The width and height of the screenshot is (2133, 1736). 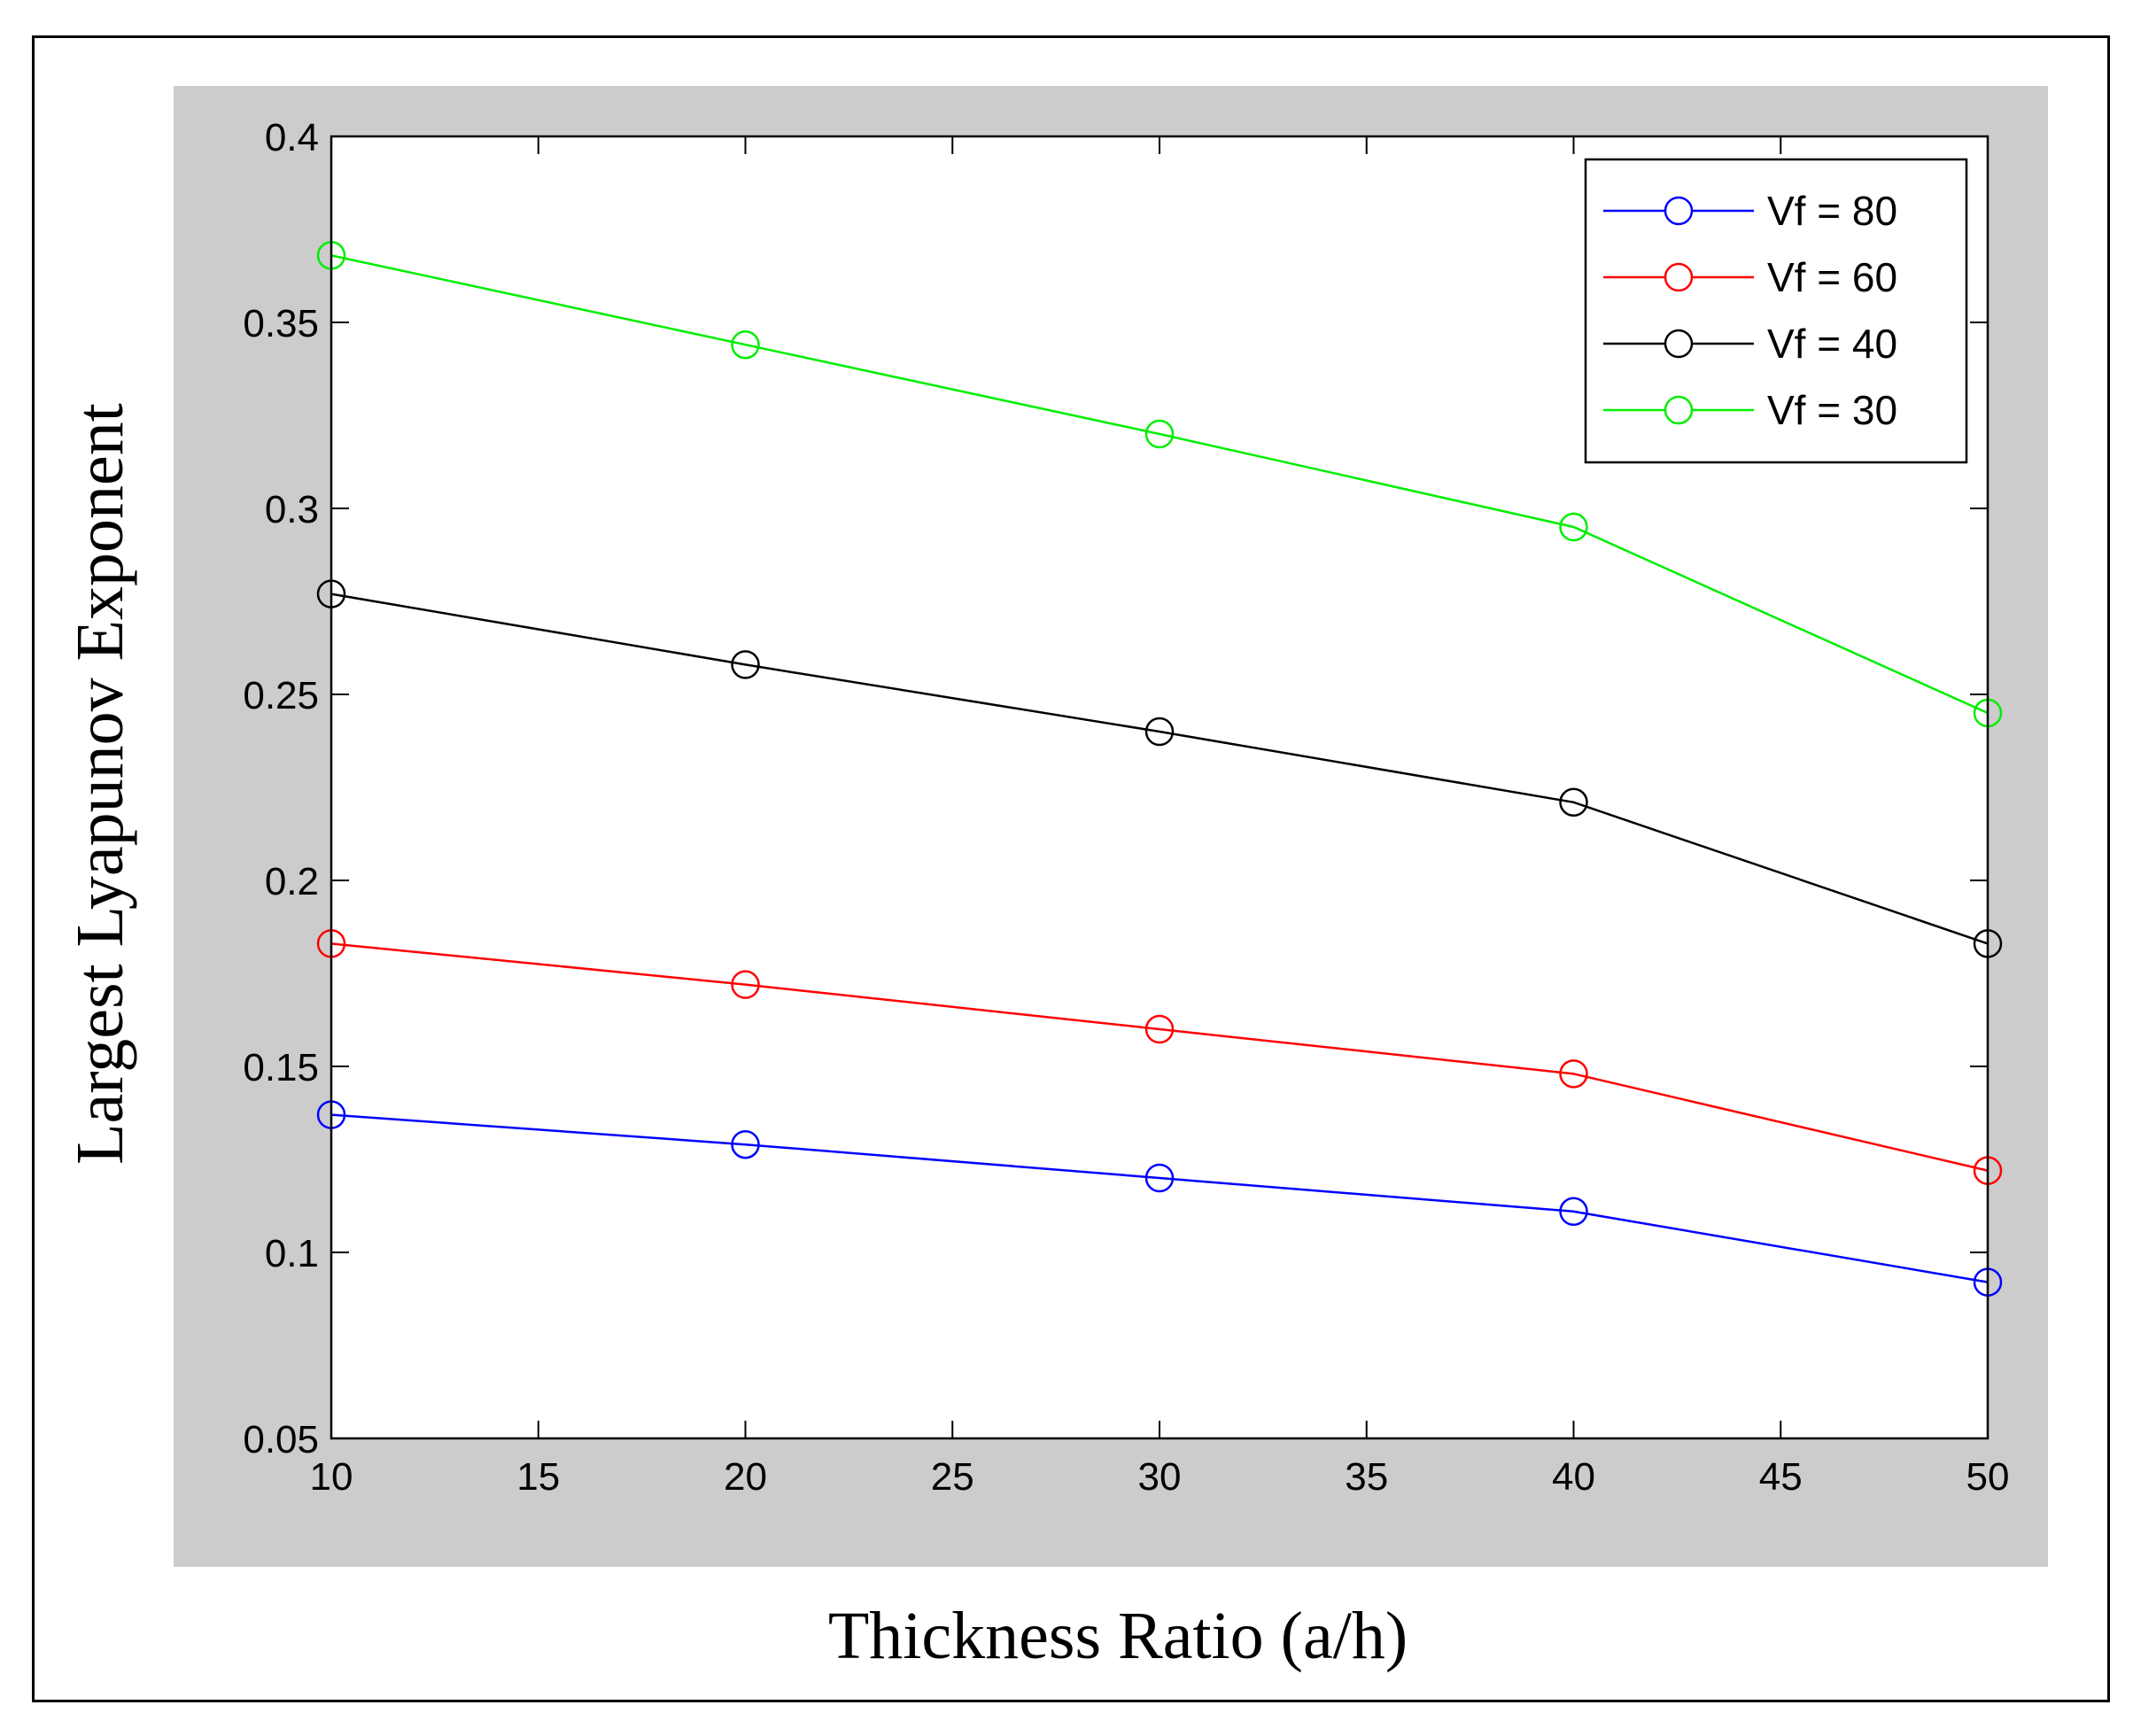 I want to click on legend-label: Vf = 30, so click(x=1832, y=410).